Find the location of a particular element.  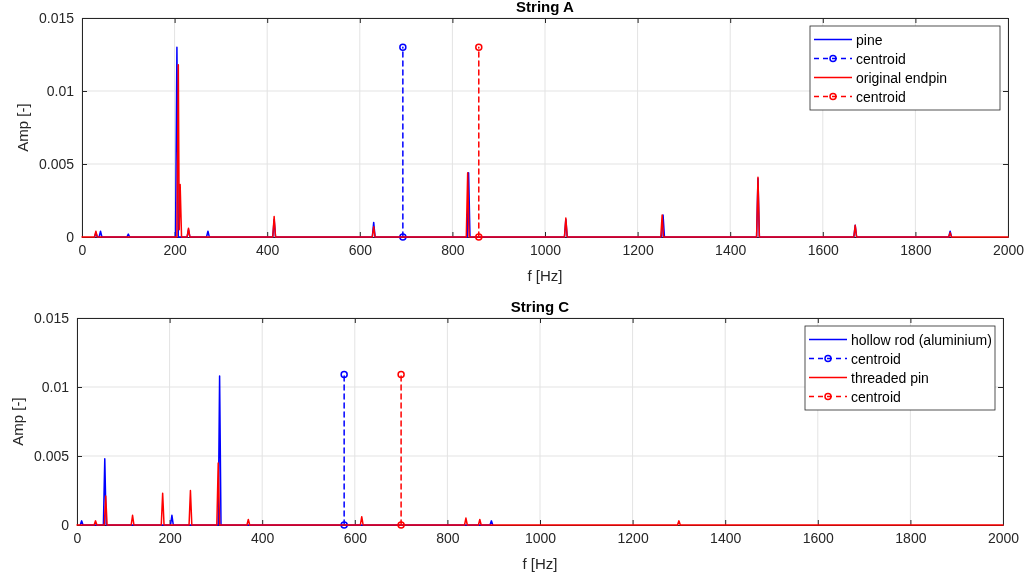

chart-title: String C is located at coordinates (540, 306).